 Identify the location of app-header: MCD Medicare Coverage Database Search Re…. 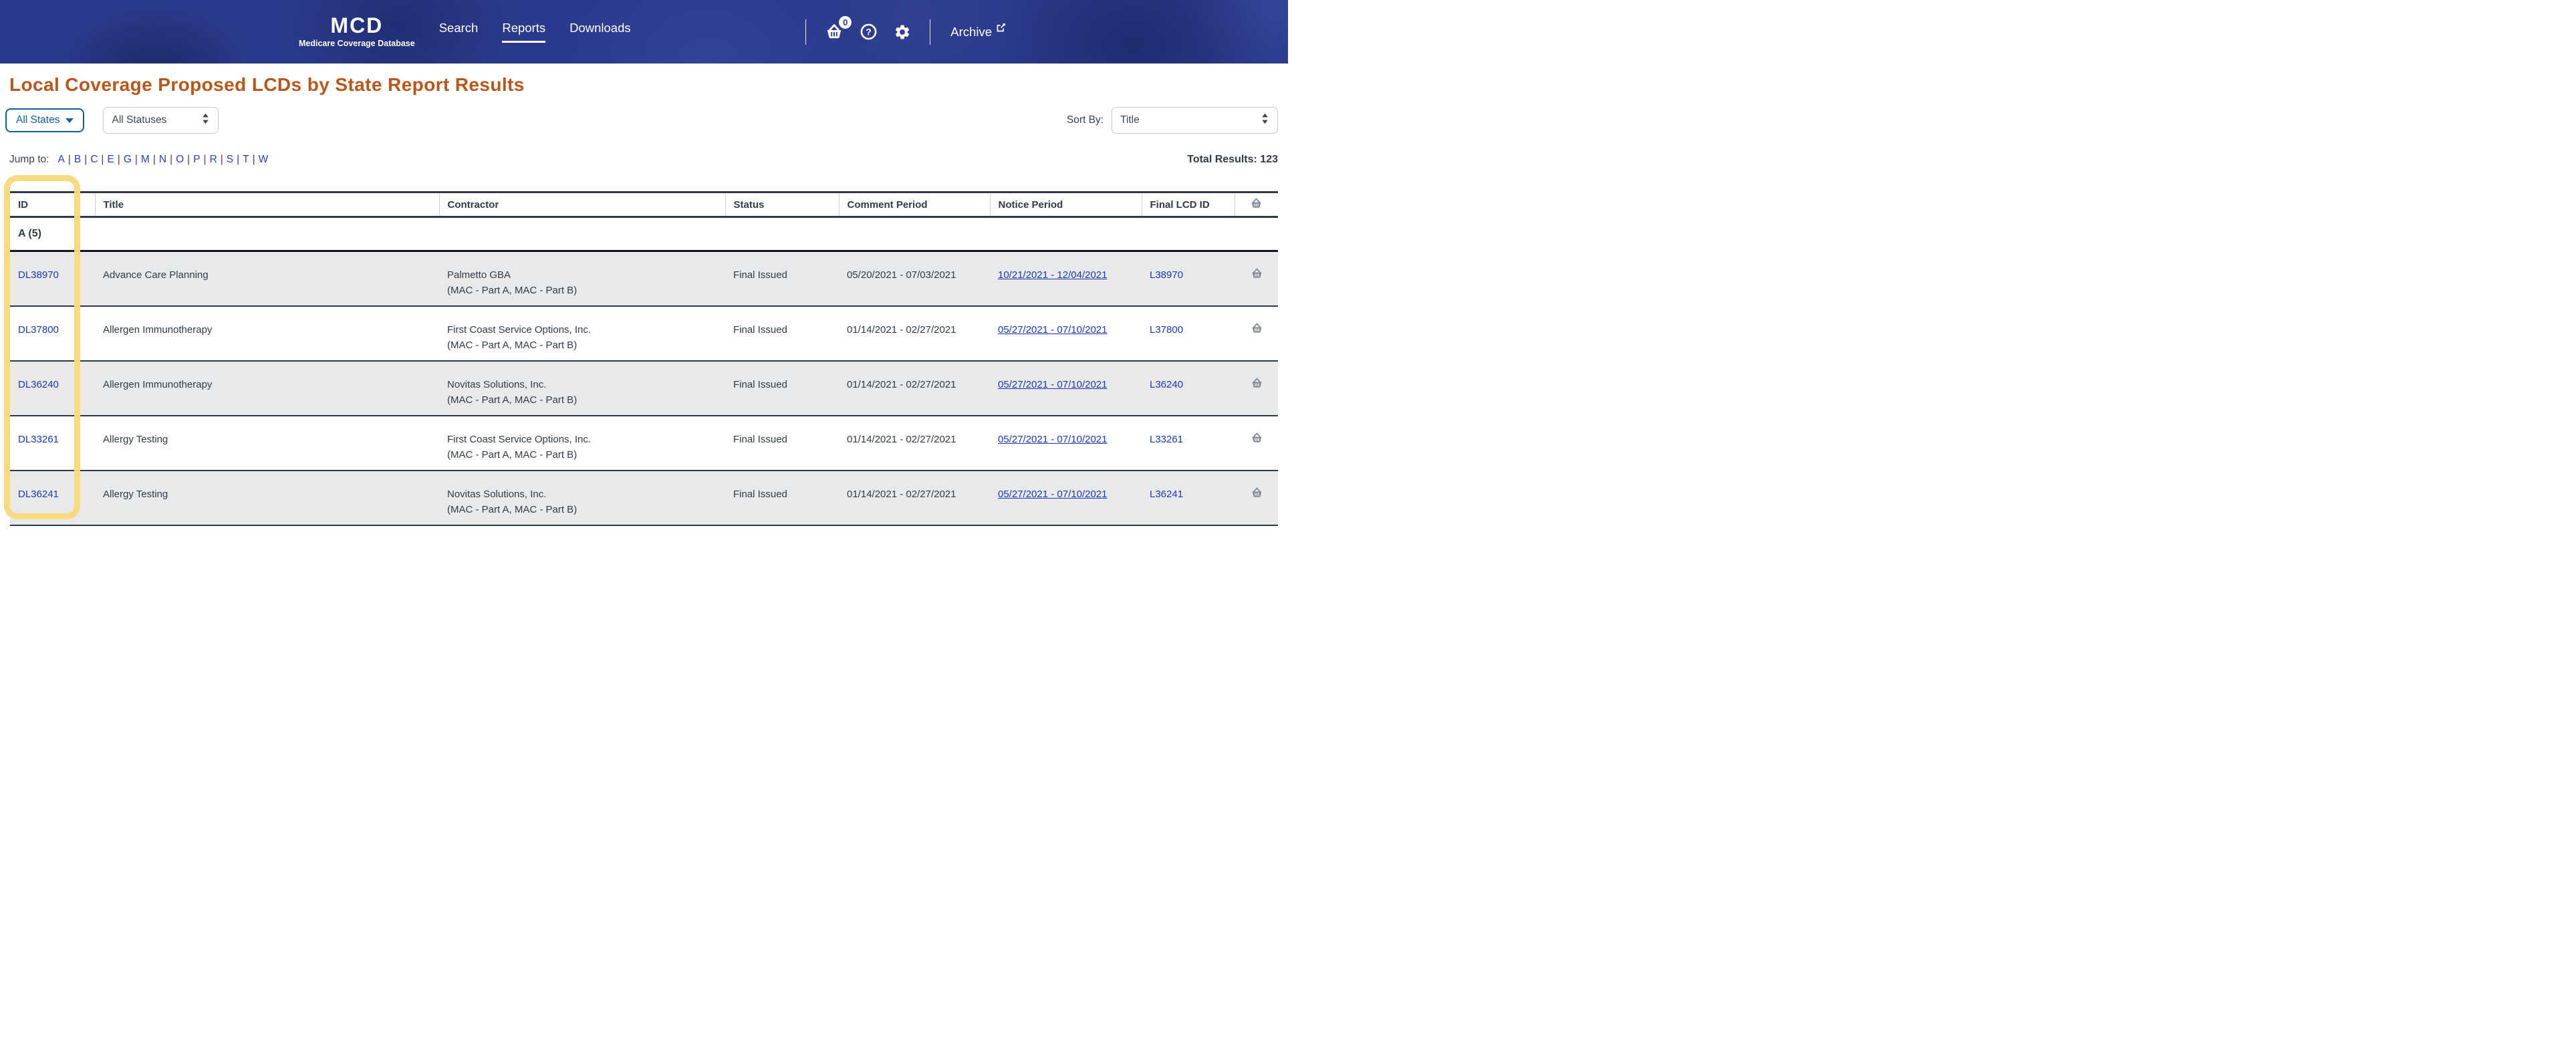
(644, 31).